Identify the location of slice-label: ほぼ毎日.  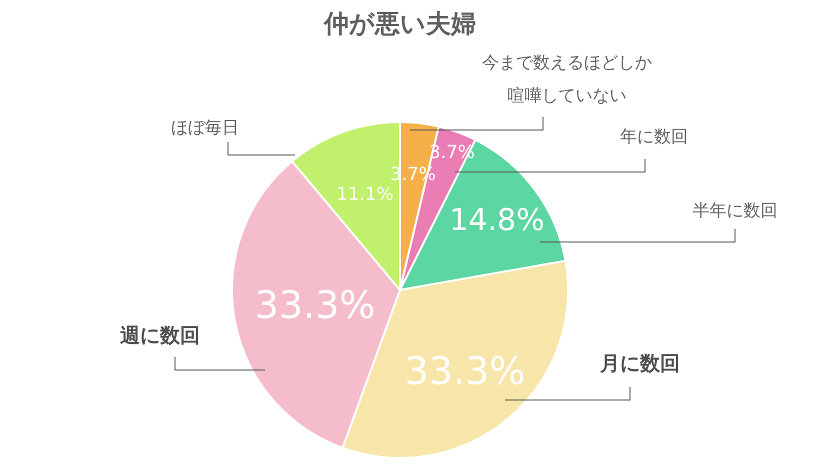
(205, 128).